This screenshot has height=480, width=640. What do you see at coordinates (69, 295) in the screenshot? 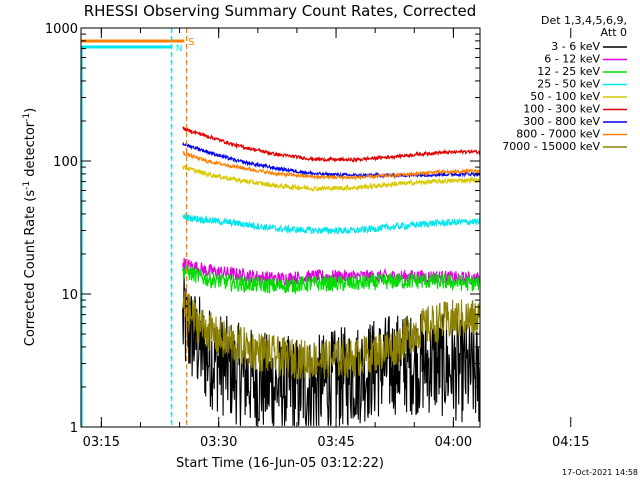
I see `y-tick-label: 10` at bounding box center [69, 295].